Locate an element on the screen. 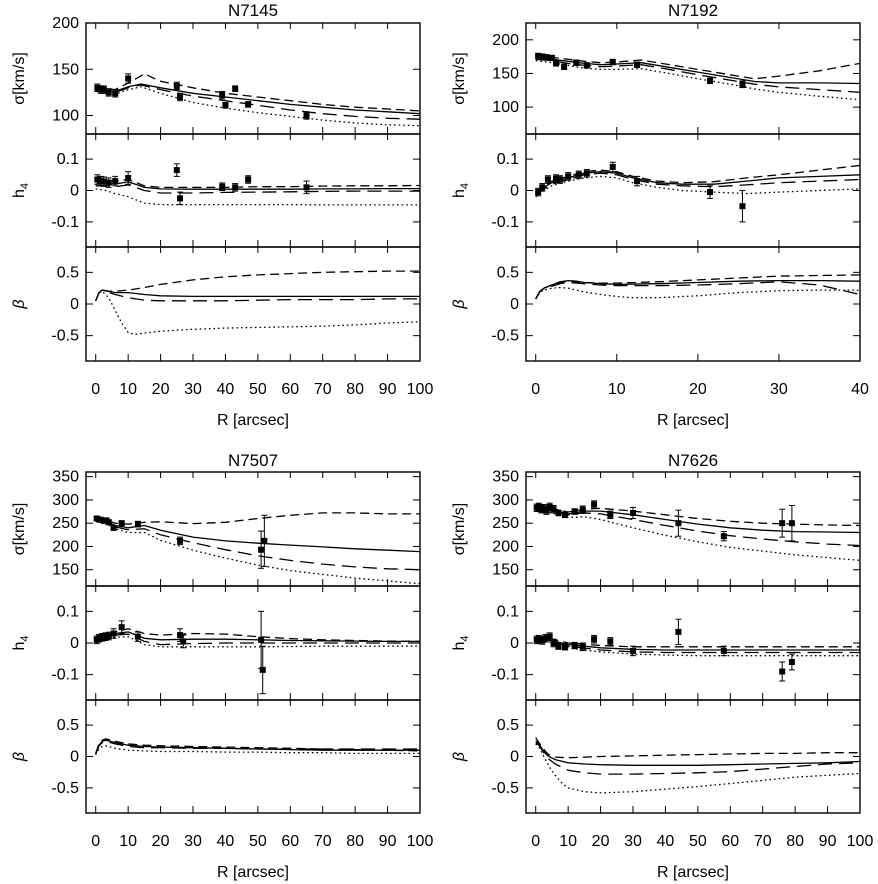 This screenshot has height=884, width=878. x-tick-label: 60 is located at coordinates (730, 841).